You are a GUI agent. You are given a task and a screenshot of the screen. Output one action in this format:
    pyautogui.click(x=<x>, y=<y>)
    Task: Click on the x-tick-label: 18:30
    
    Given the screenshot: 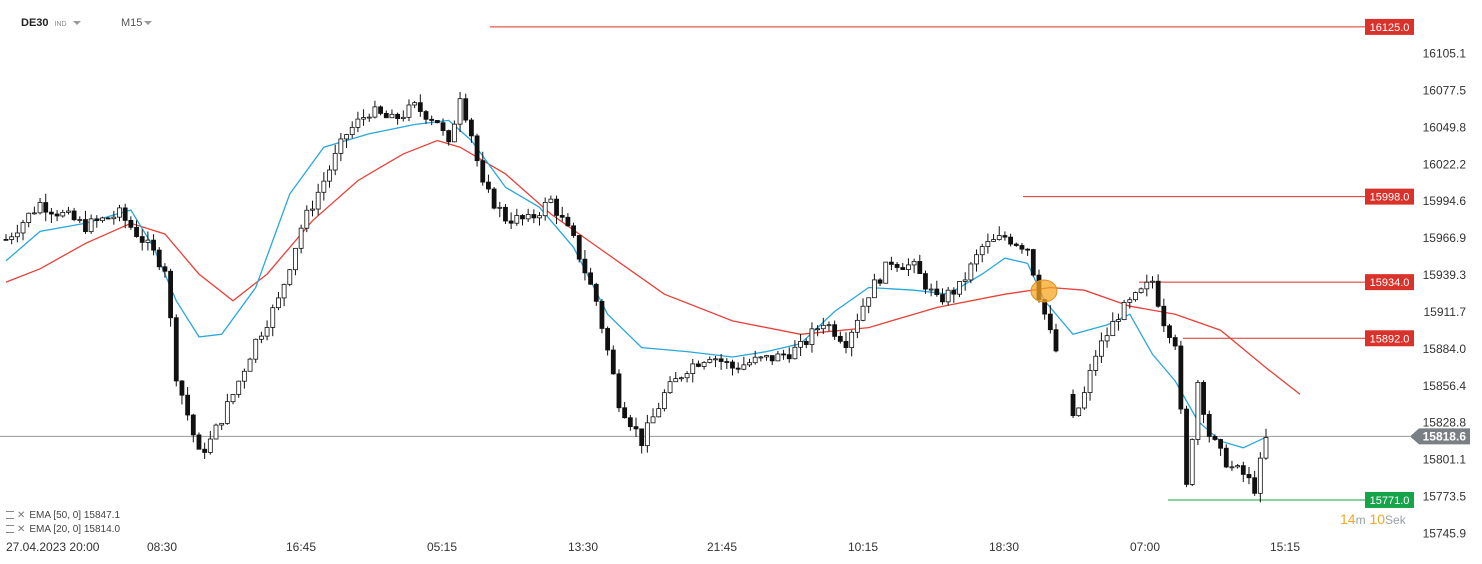 What is the action you would take?
    pyautogui.click(x=1004, y=547)
    